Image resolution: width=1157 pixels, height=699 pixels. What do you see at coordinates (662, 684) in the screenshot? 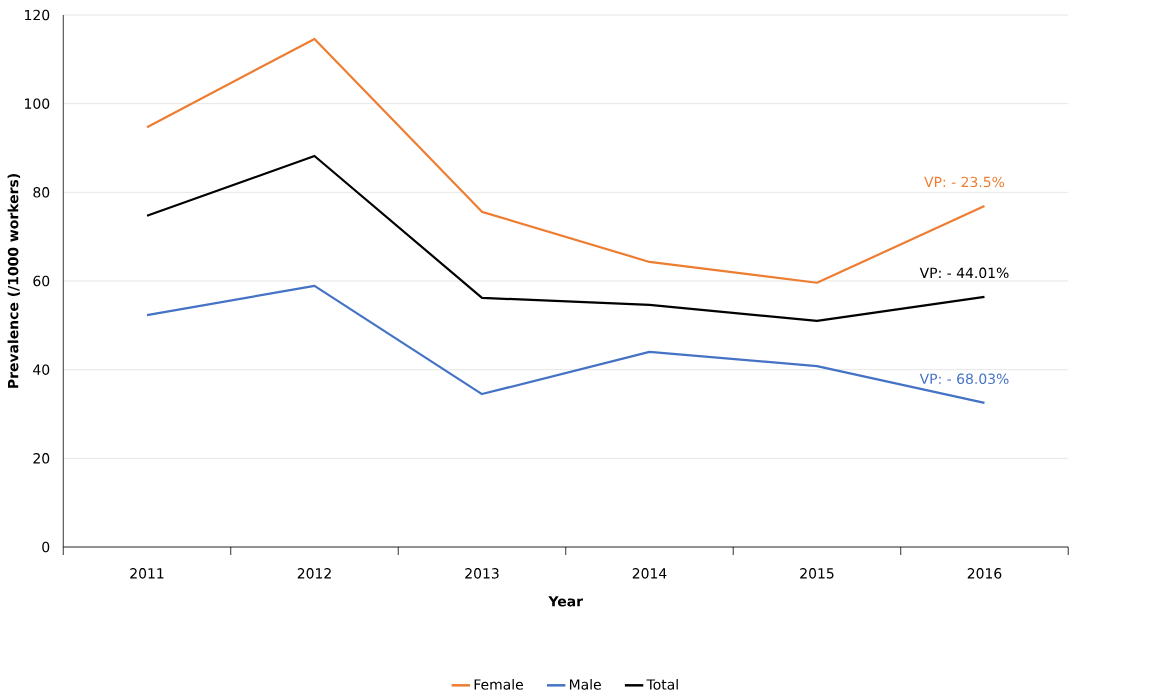
I see `legend-label: Total` at bounding box center [662, 684].